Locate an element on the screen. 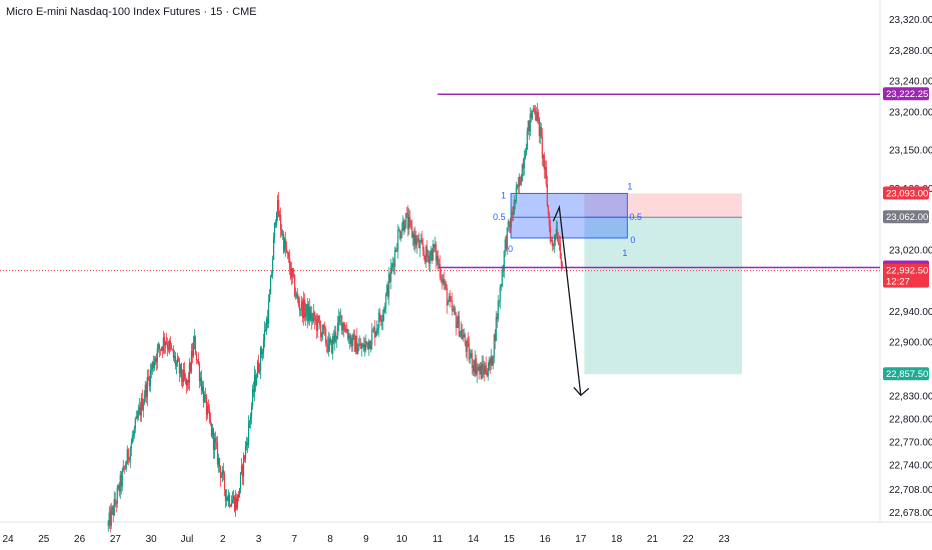  time-tick-label: 27 is located at coordinates (116, 539).